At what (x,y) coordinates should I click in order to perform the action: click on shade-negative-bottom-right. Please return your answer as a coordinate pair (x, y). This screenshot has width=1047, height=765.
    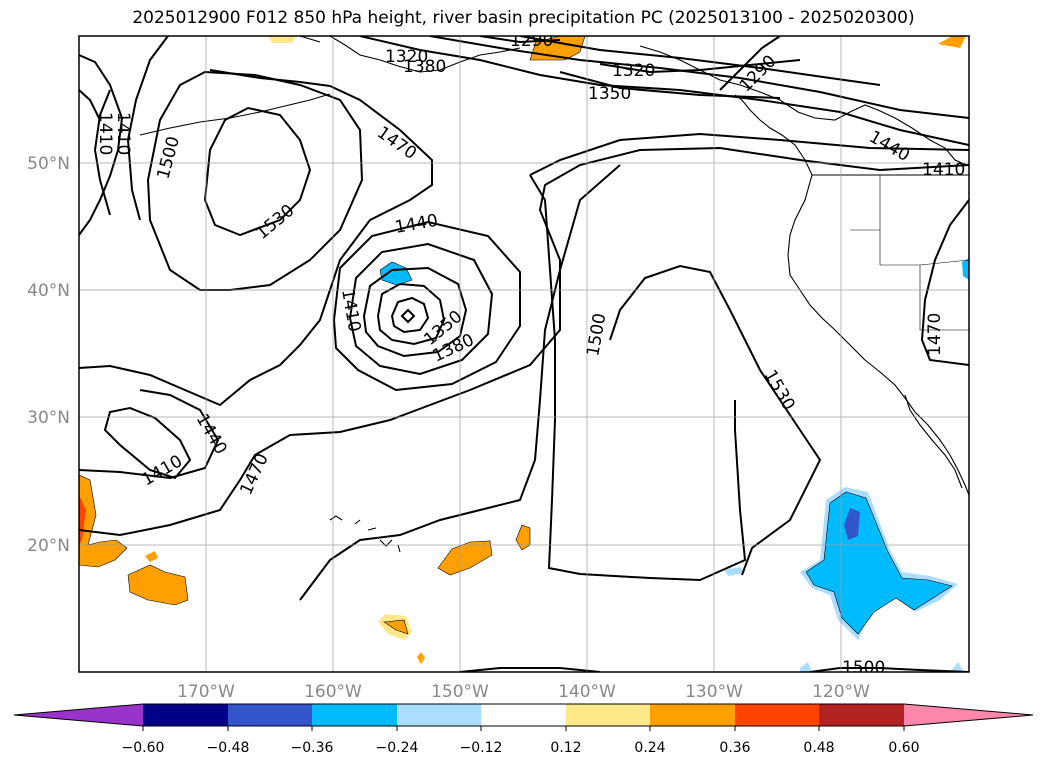
    Looking at the image, I should click on (957, 667).